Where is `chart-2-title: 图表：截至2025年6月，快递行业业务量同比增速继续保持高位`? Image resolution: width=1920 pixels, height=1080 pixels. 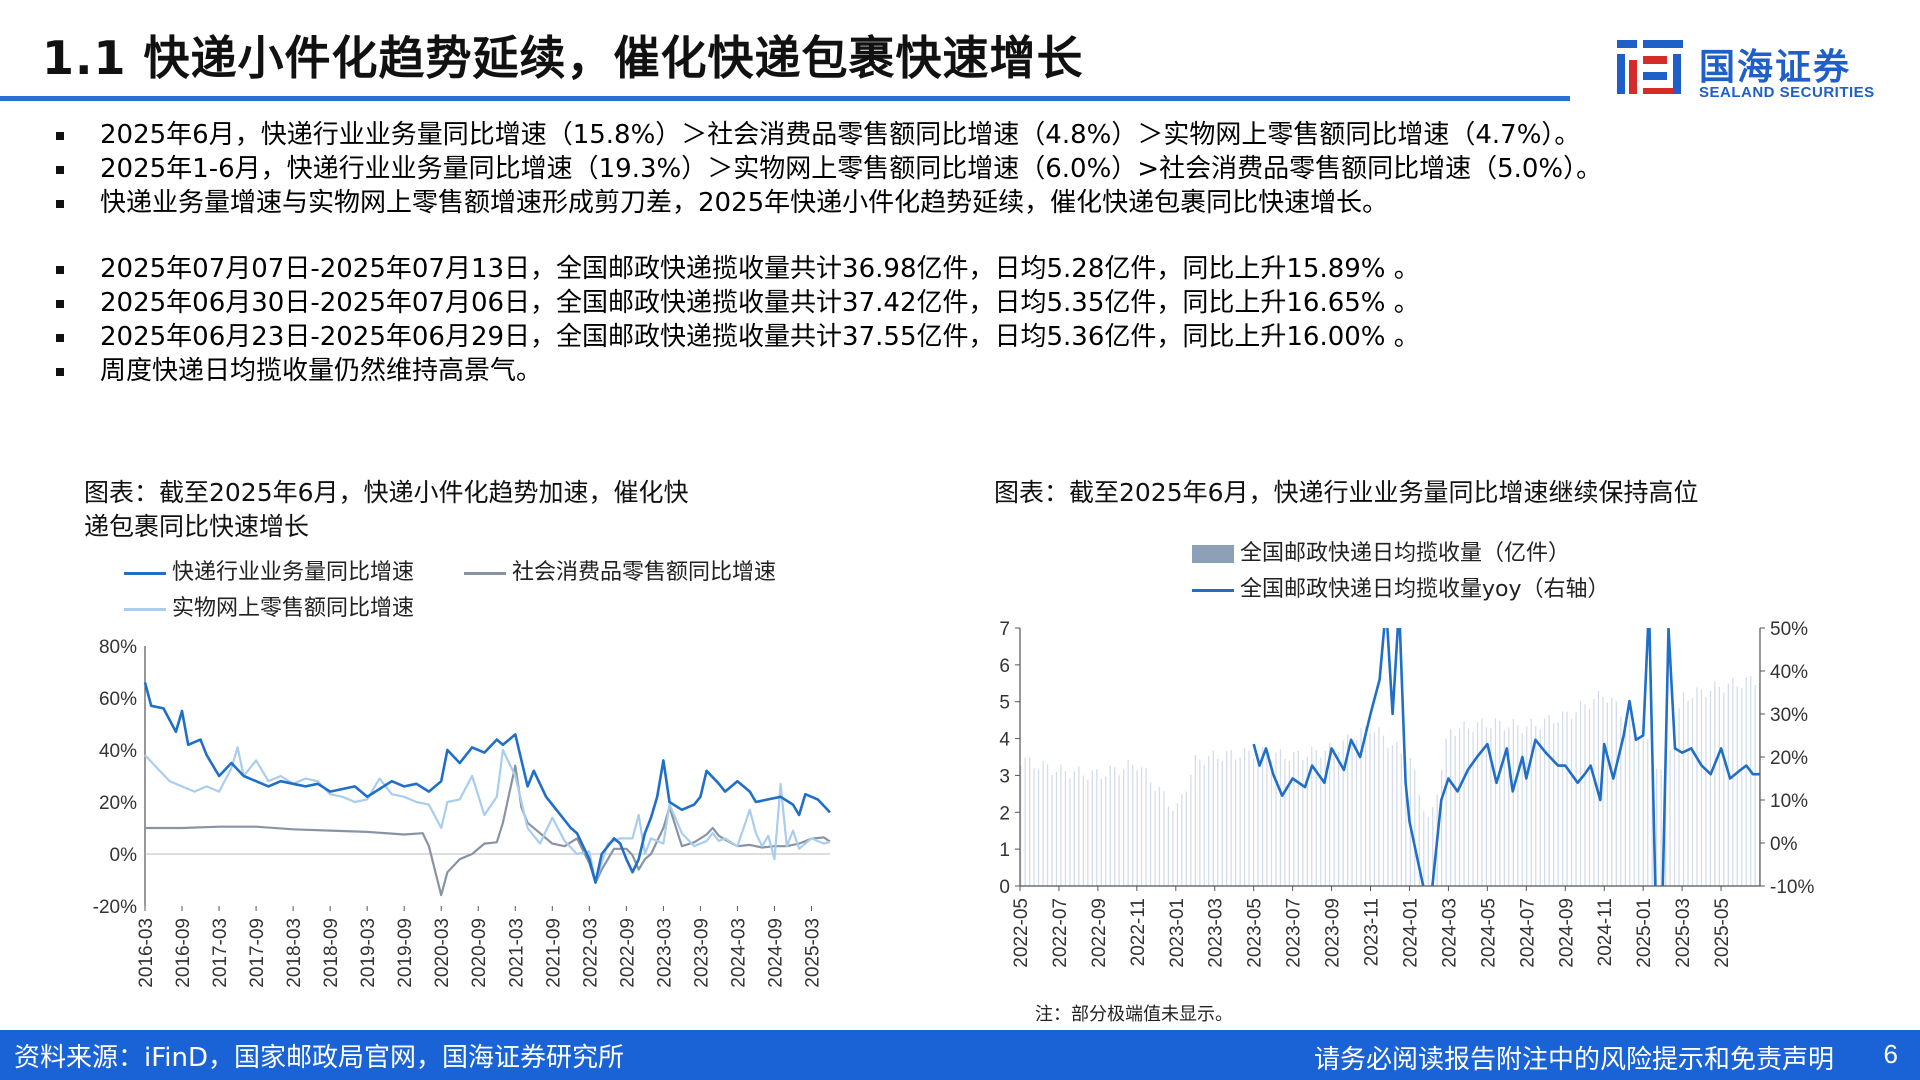 chart-2-title: 图表：截至2025年6月，快递行业业务量同比增速继续保持高位 is located at coordinates (1346, 492).